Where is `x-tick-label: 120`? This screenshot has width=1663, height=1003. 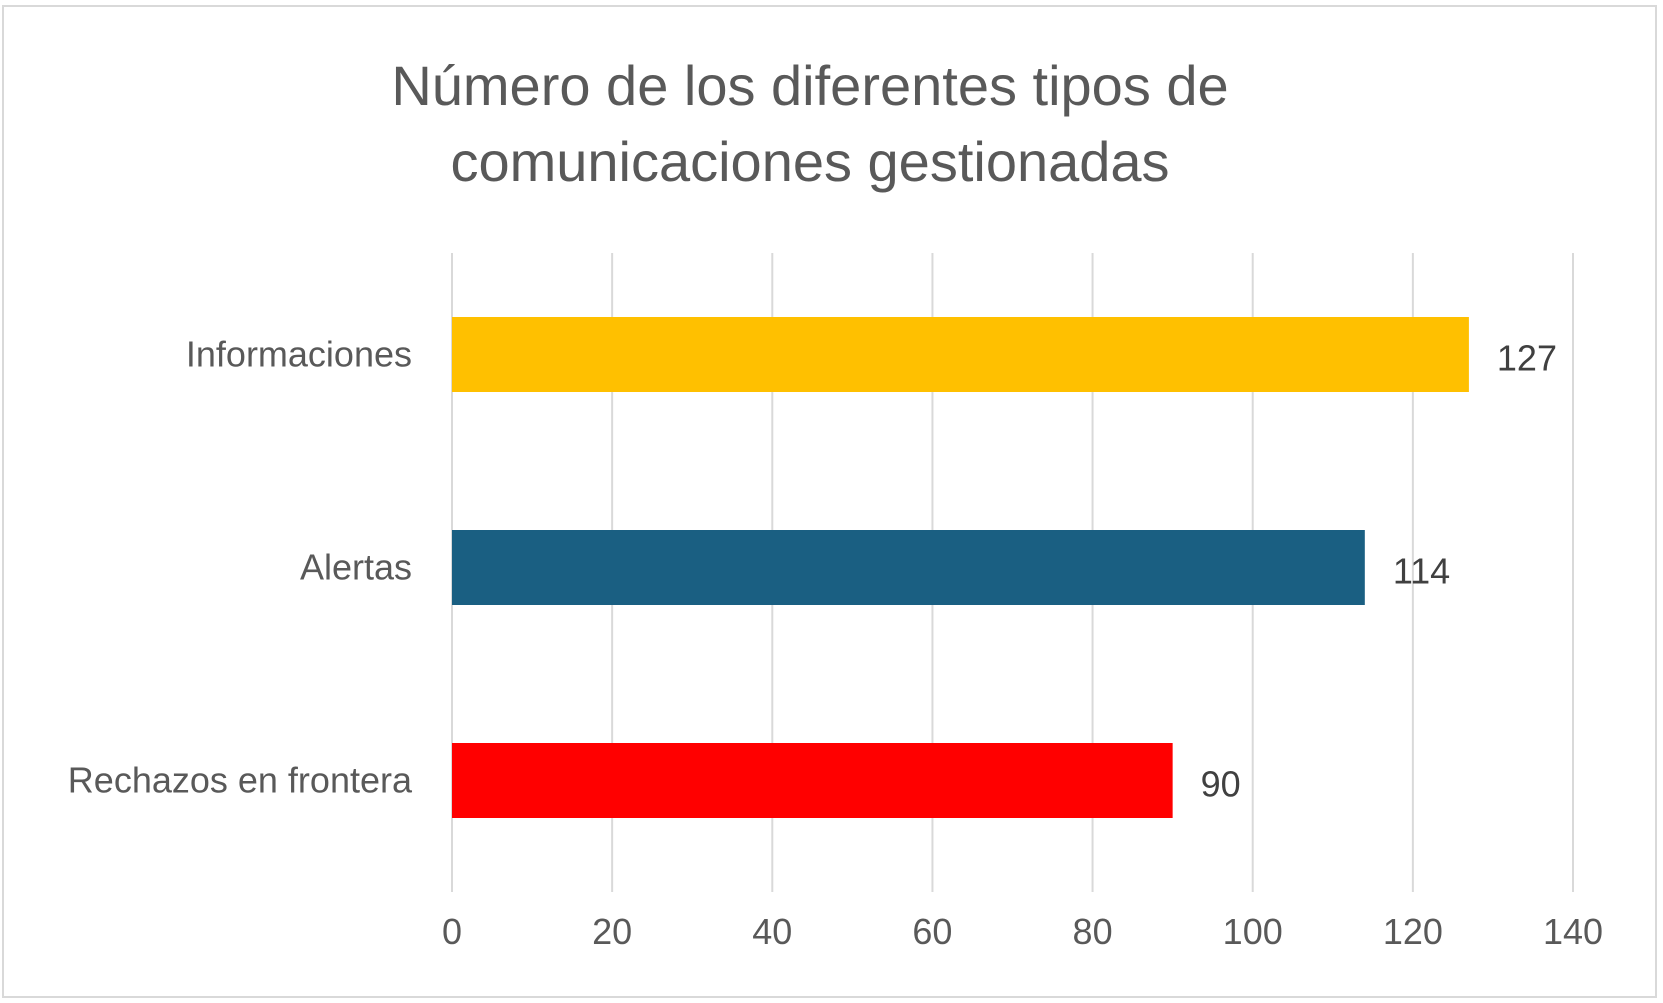 x-tick-label: 120 is located at coordinates (1413, 931).